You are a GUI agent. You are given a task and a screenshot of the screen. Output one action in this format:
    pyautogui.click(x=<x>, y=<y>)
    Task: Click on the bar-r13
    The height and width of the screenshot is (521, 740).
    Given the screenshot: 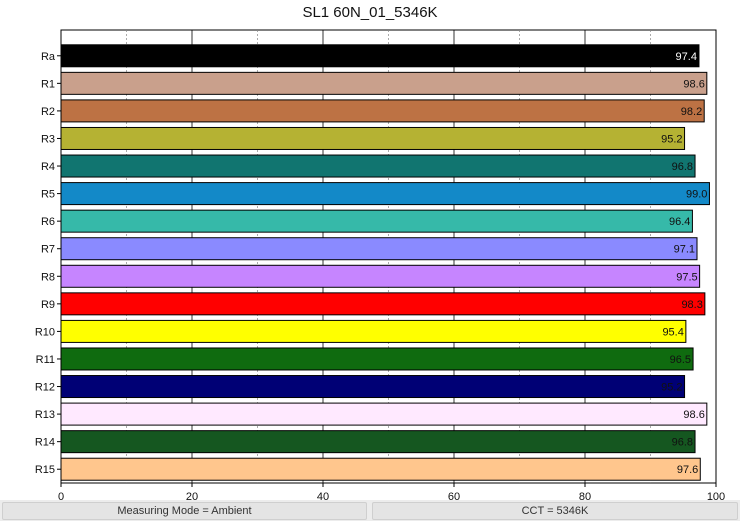 What is the action you would take?
    pyautogui.click(x=384, y=414)
    